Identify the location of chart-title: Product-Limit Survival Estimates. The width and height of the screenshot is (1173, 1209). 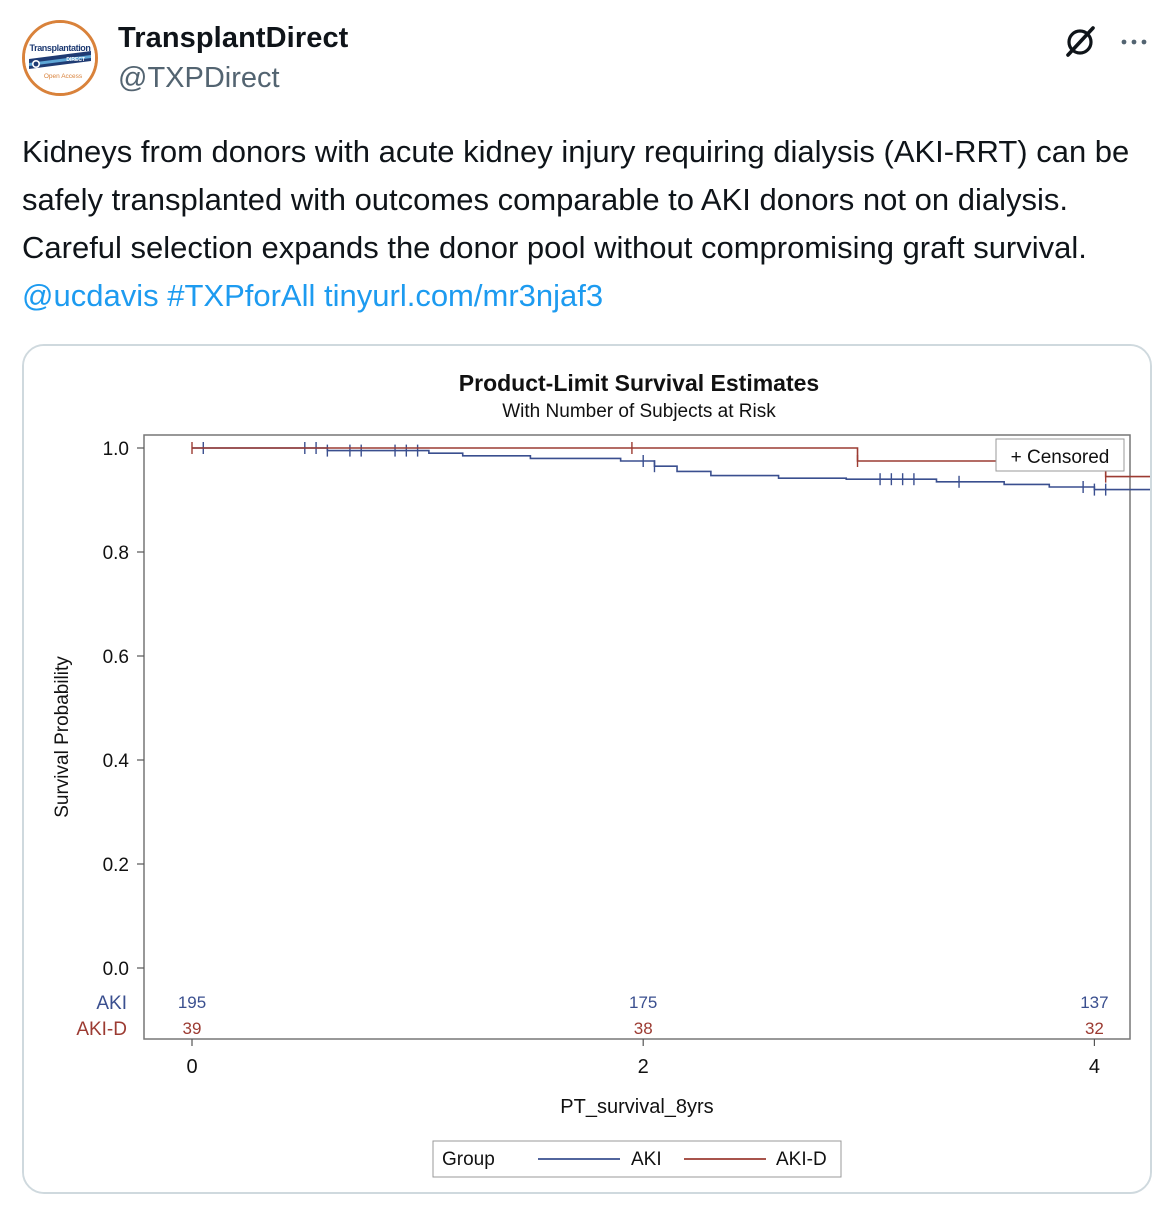
(639, 383).